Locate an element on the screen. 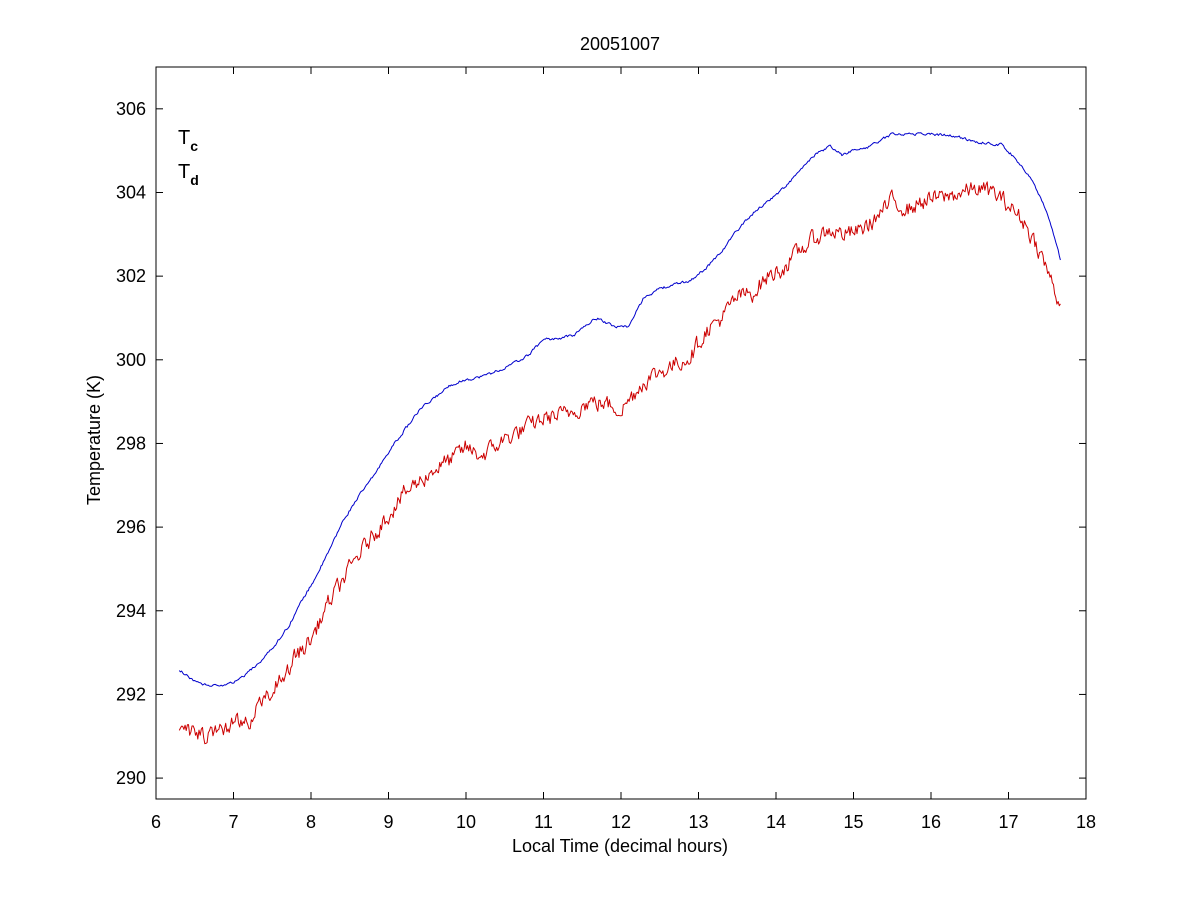 This screenshot has height=900, width=1200. legend-subscript: d is located at coordinates (194, 180).